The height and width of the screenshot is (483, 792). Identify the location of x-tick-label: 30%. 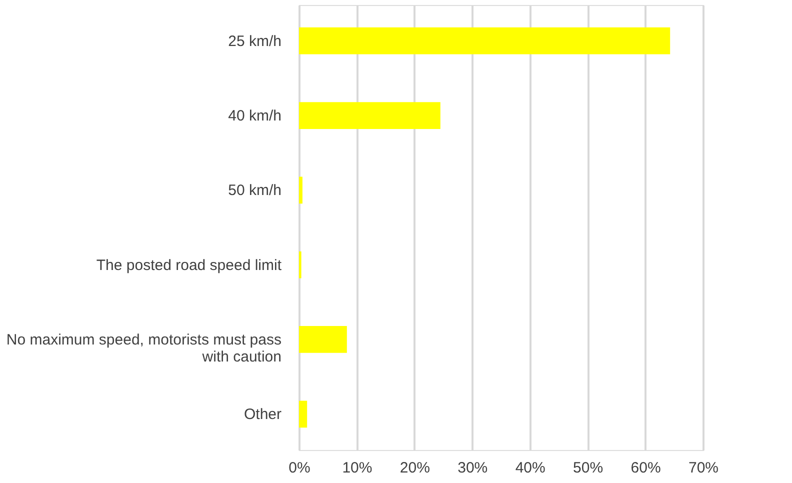
(473, 468).